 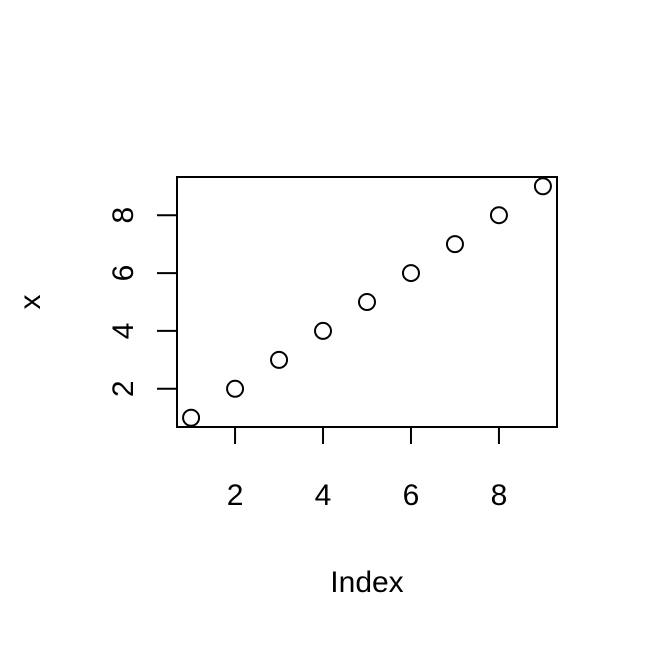 I want to click on y-axis-label: x, so click(x=30, y=302).